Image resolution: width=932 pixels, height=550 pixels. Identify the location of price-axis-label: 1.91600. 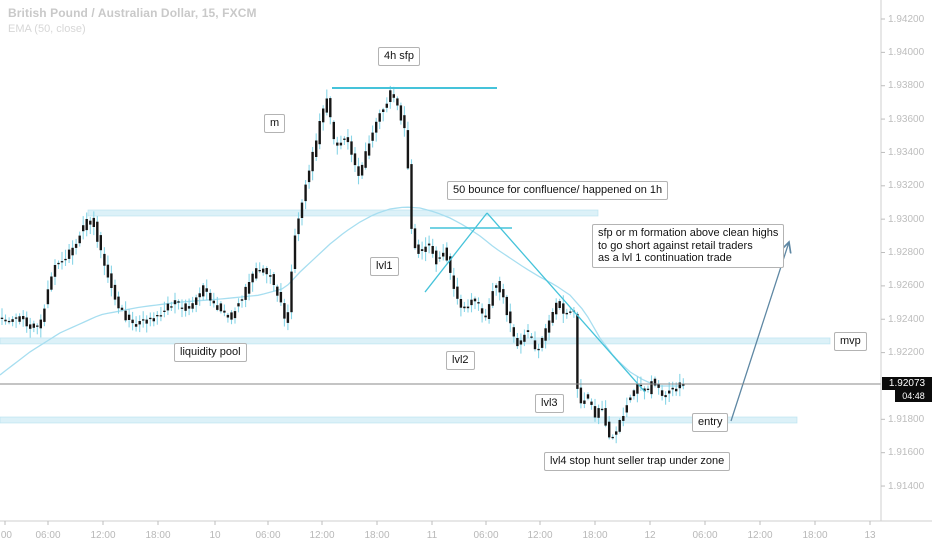
(906, 453).